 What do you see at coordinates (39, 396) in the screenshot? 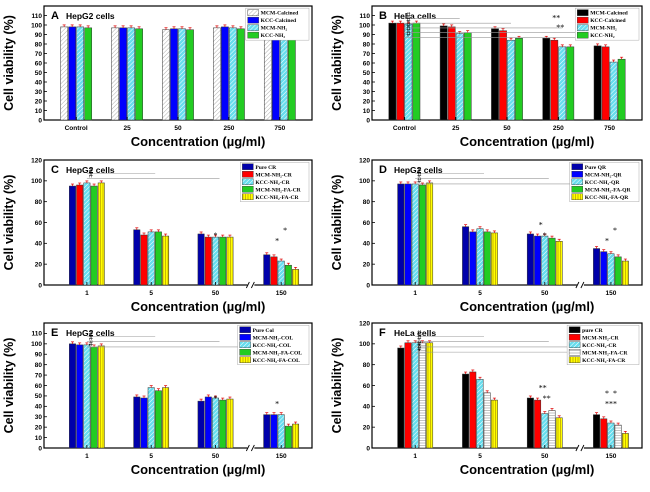
I see `y-tick-label: 50` at bounding box center [39, 396].